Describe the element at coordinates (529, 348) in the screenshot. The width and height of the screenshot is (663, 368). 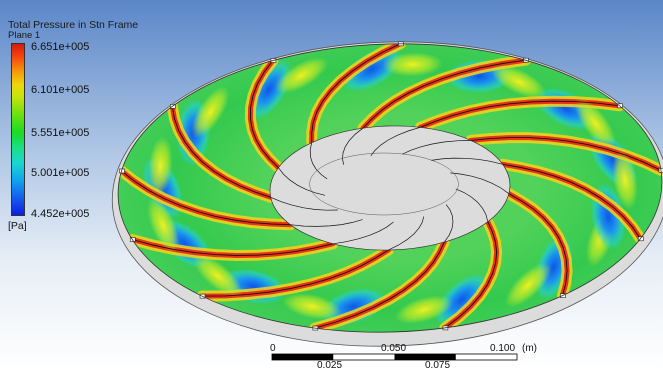
I see `scale-label-unit: (m)` at that location.